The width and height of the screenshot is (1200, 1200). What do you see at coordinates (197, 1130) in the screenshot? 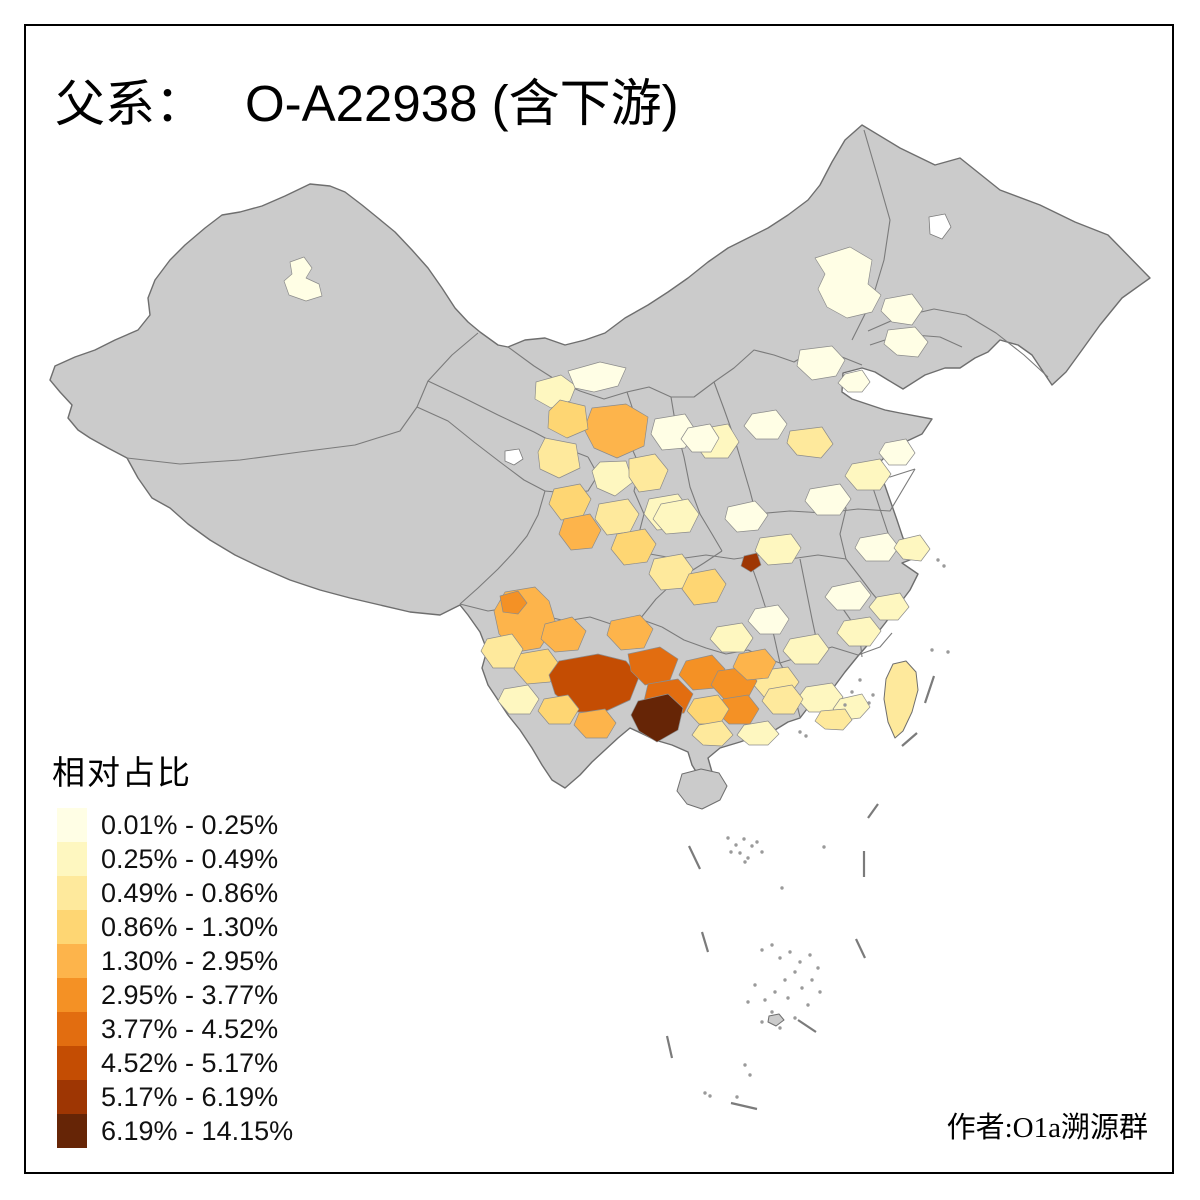
I see `legend-label: 6.19% - 14.15%` at bounding box center [197, 1130].